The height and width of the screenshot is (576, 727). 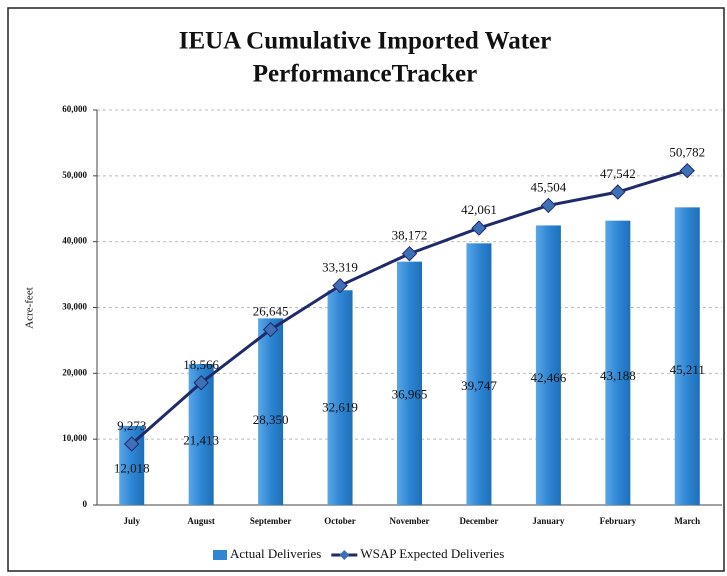 What do you see at coordinates (618, 173) in the screenshot?
I see `line-value-label: 47,542` at bounding box center [618, 173].